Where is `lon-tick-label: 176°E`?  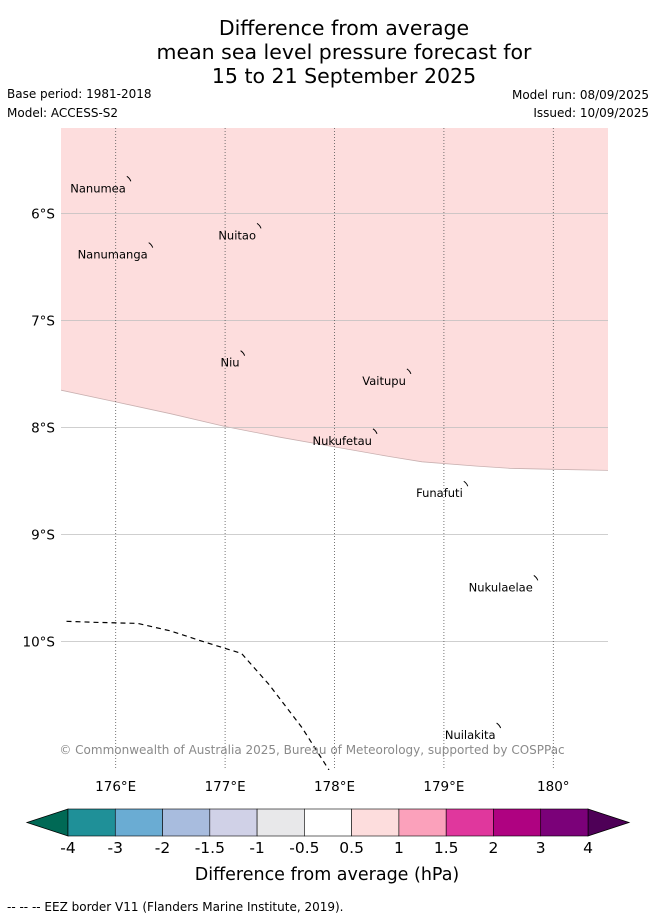 lon-tick-label: 176°E is located at coordinates (115, 787).